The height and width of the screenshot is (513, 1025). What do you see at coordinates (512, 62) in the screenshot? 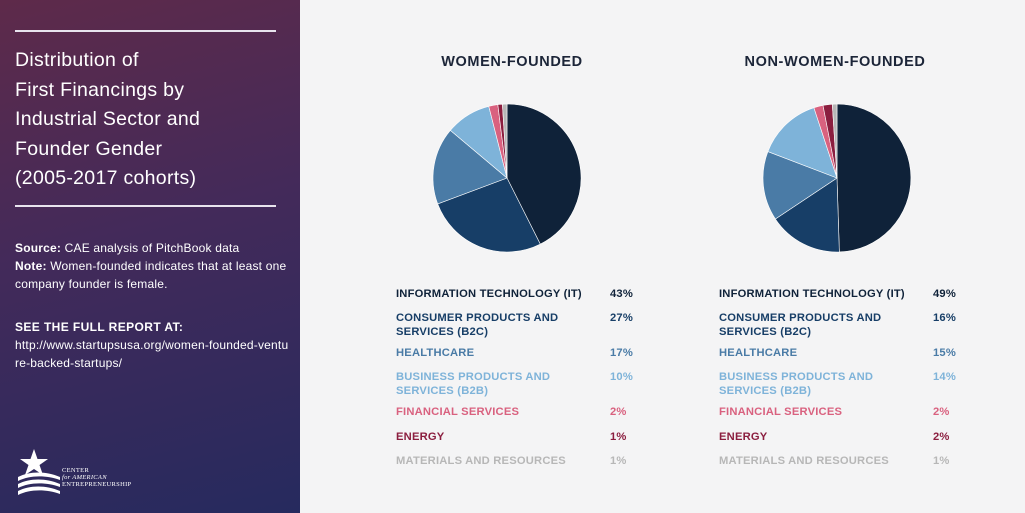
I see `chart-title-women-founded: WOMEN-FOUNDED` at bounding box center [512, 62].